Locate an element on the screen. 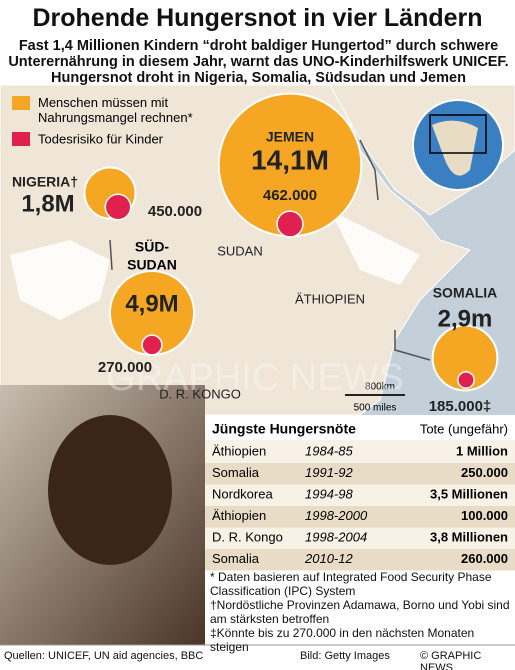 The width and height of the screenshot is (515, 670). cell-years: 2010-12 is located at coordinates (328, 558).